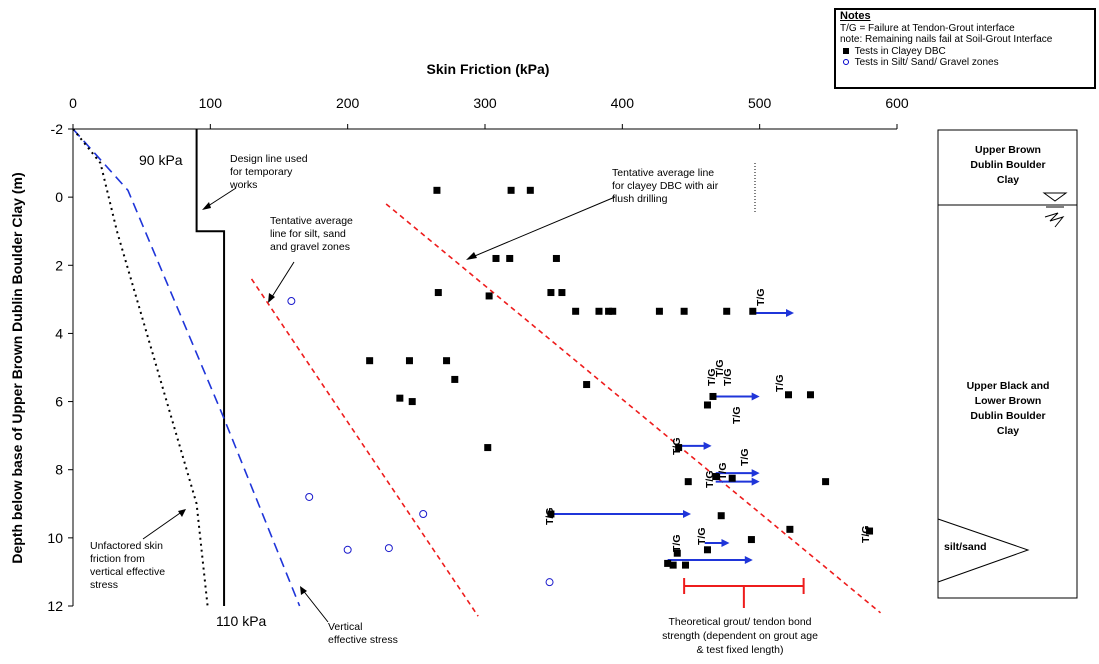  I want to click on y-tick-label: 0, so click(59, 197).